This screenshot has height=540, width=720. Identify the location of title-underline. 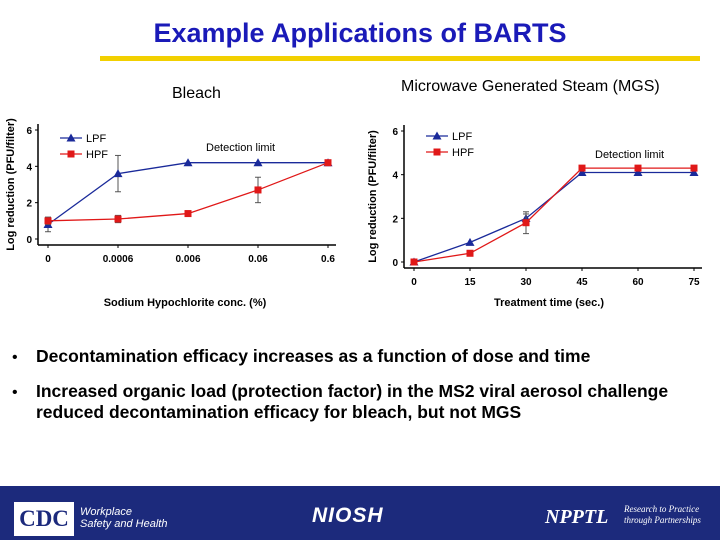
(400, 58).